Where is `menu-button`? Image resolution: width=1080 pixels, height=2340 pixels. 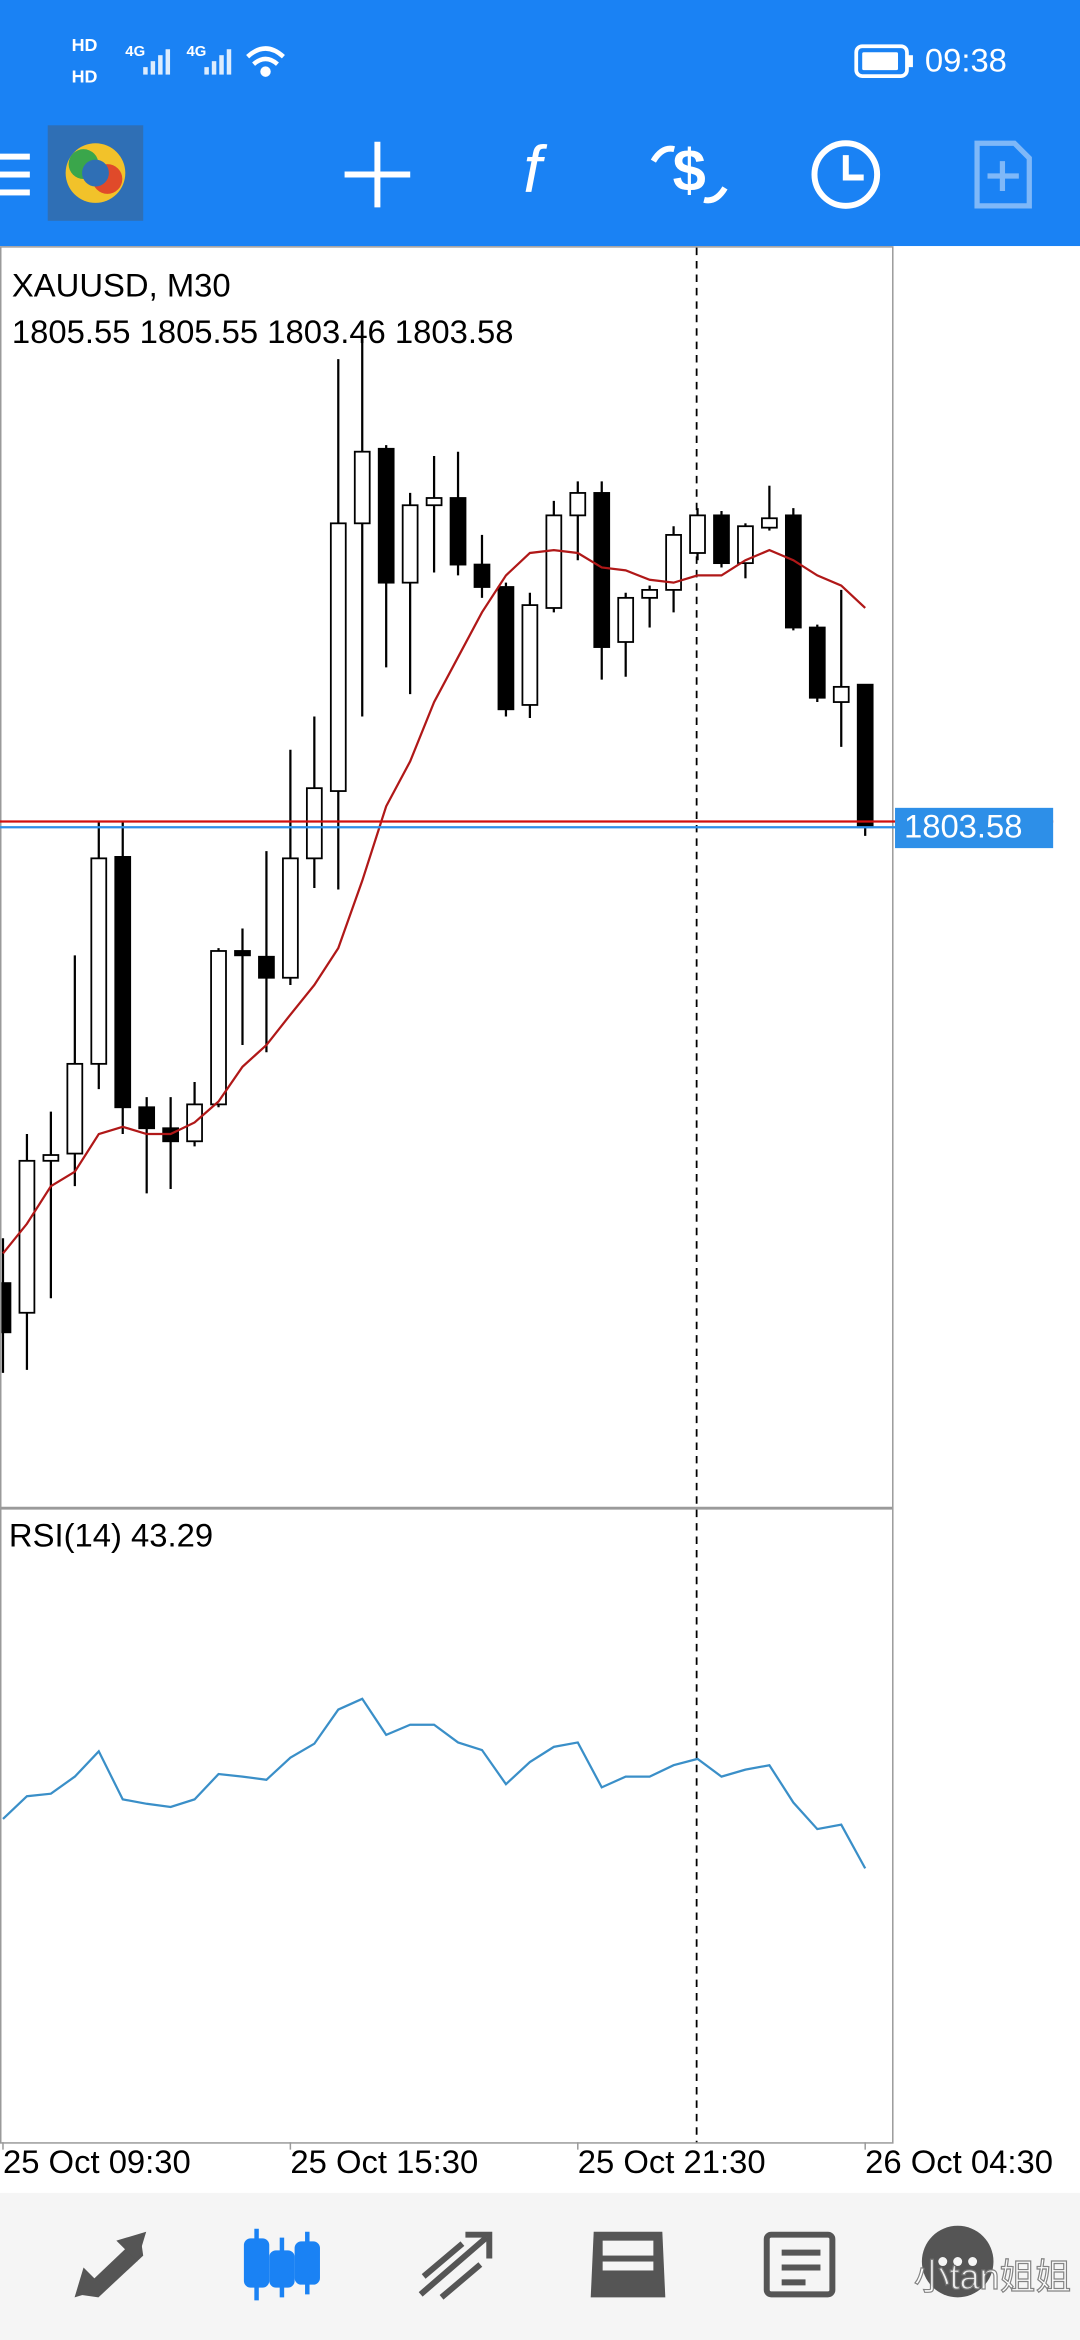 menu-button is located at coordinates (15, 174).